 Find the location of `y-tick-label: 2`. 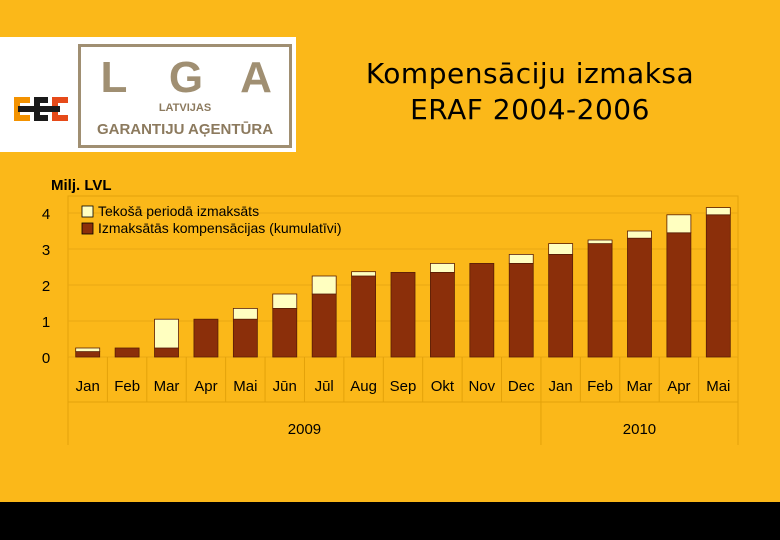

y-tick-label: 2 is located at coordinates (46, 286).